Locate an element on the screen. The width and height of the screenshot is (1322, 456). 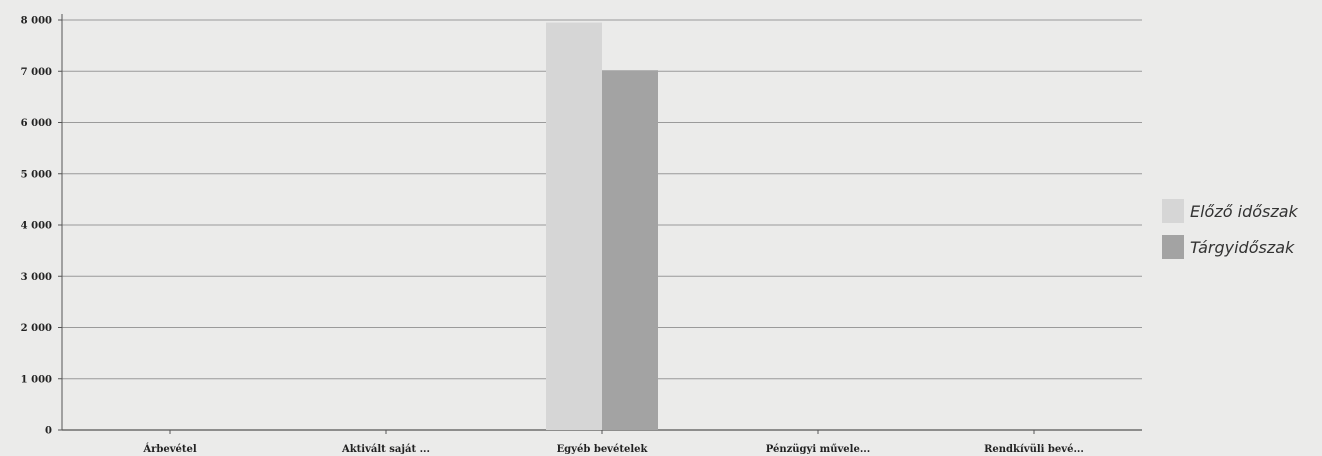
legend-swatch-current is located at coordinates (1173, 247).